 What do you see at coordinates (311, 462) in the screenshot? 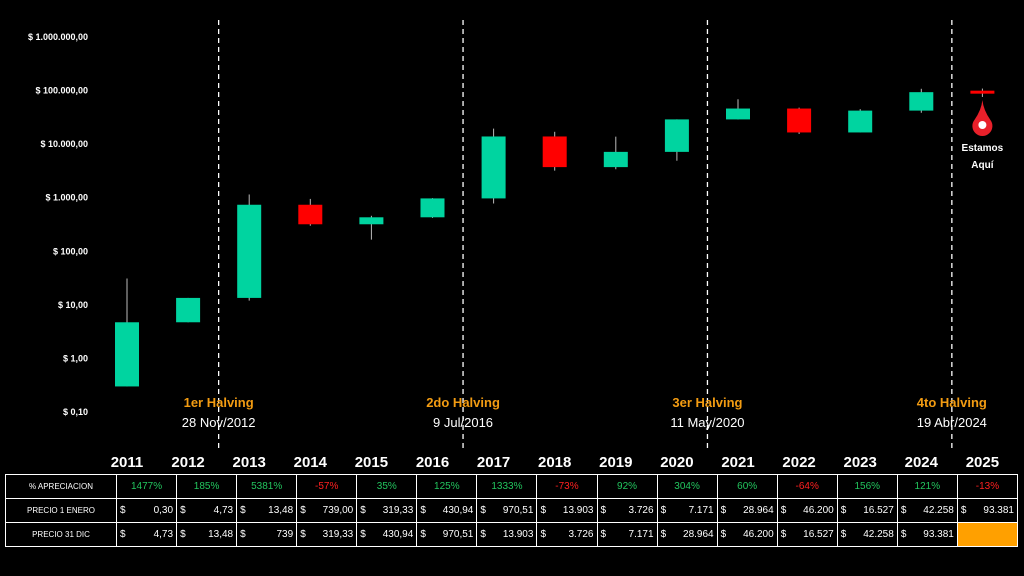
I see `x-tick-label: 2014` at bounding box center [311, 462].